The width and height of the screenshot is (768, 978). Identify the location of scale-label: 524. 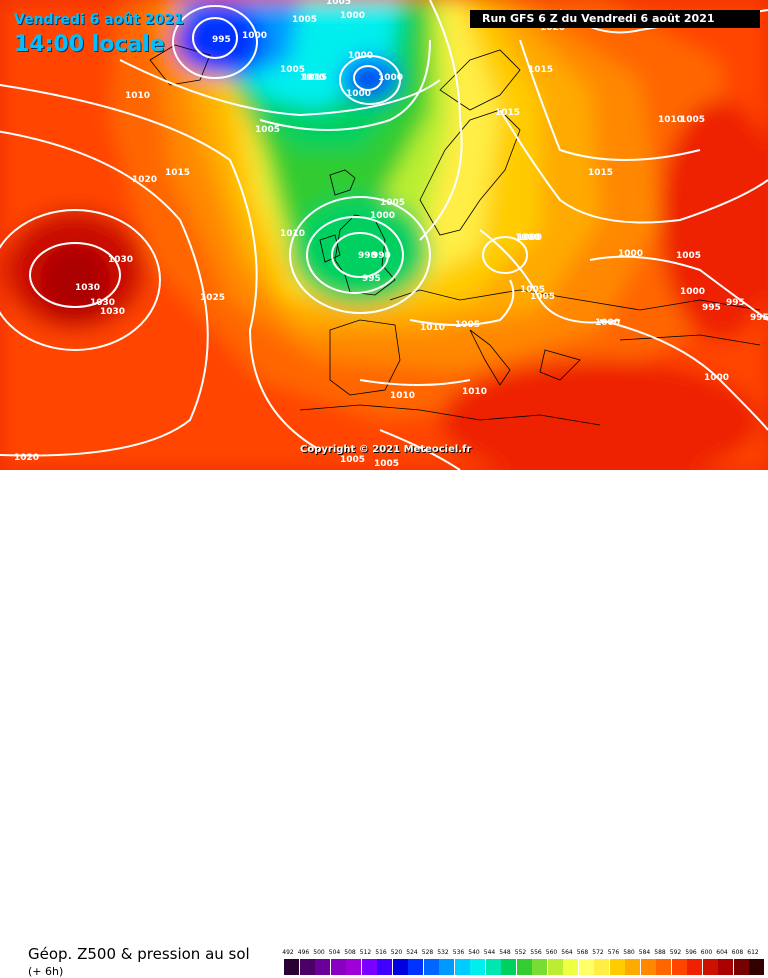
(412, 952).